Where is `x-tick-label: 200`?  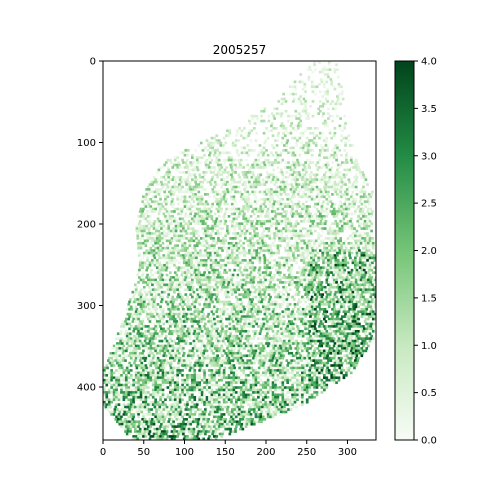
x-tick-label: 200 is located at coordinates (265, 452).